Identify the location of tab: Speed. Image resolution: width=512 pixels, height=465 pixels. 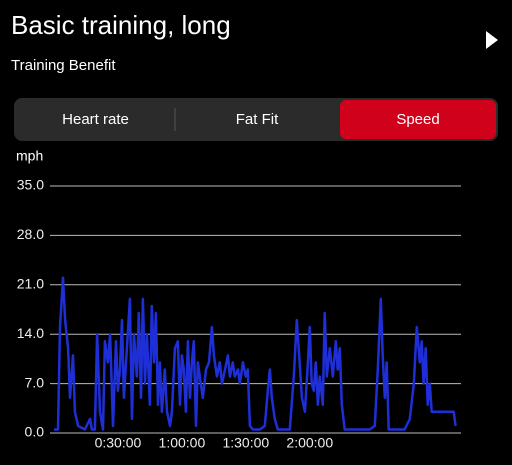
(417, 119).